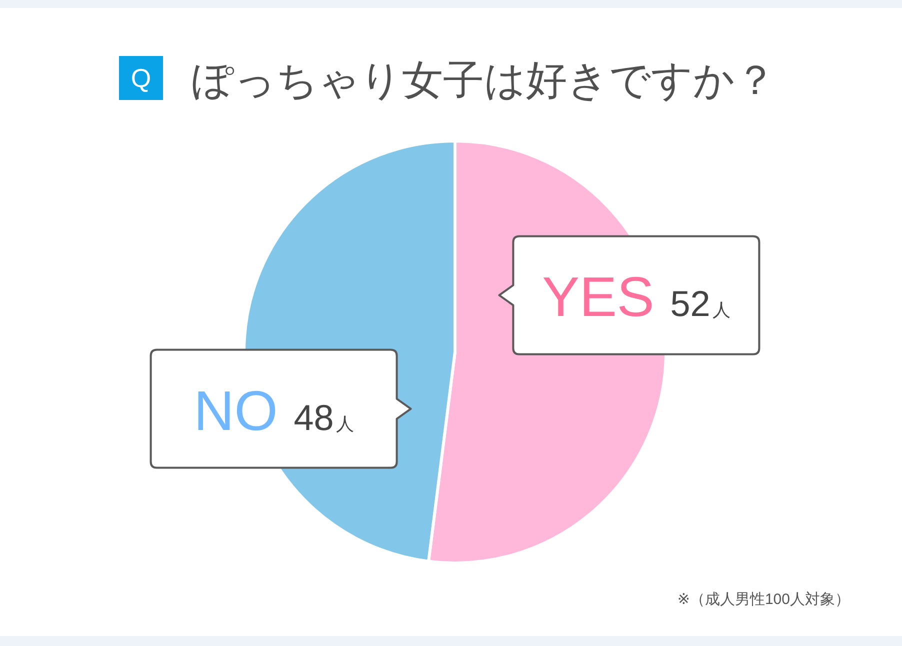  What do you see at coordinates (141, 78) in the screenshot?
I see `title-badge-text: Q` at bounding box center [141, 78].